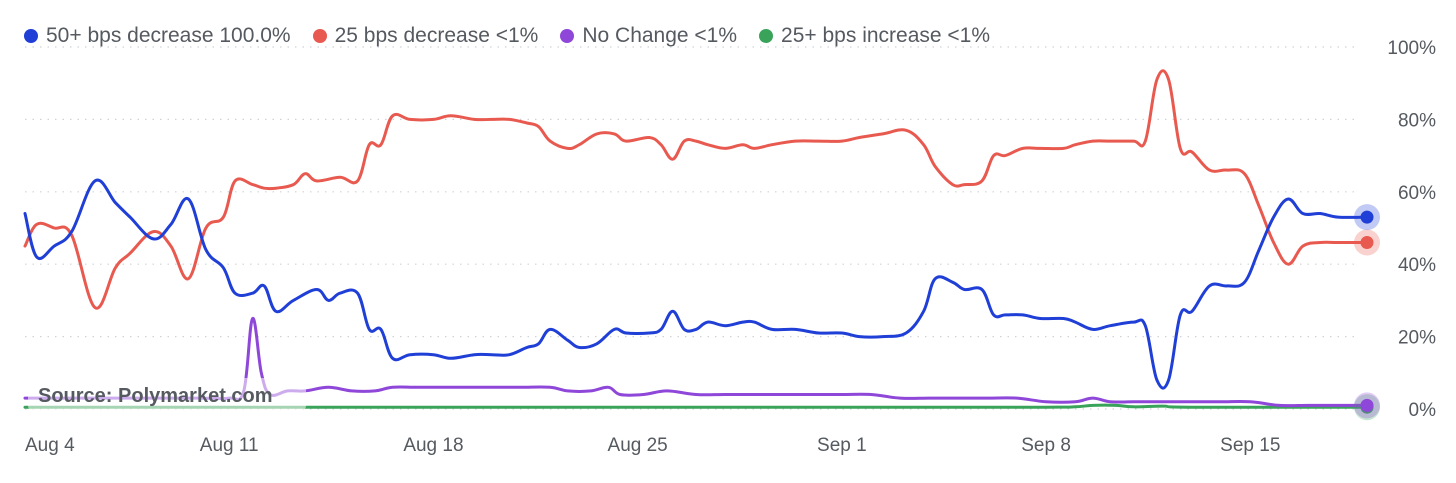 The width and height of the screenshot is (1456, 483). I want to click on legend-item-25-bps-increase: 25+ bps increase <1%, so click(874, 36).